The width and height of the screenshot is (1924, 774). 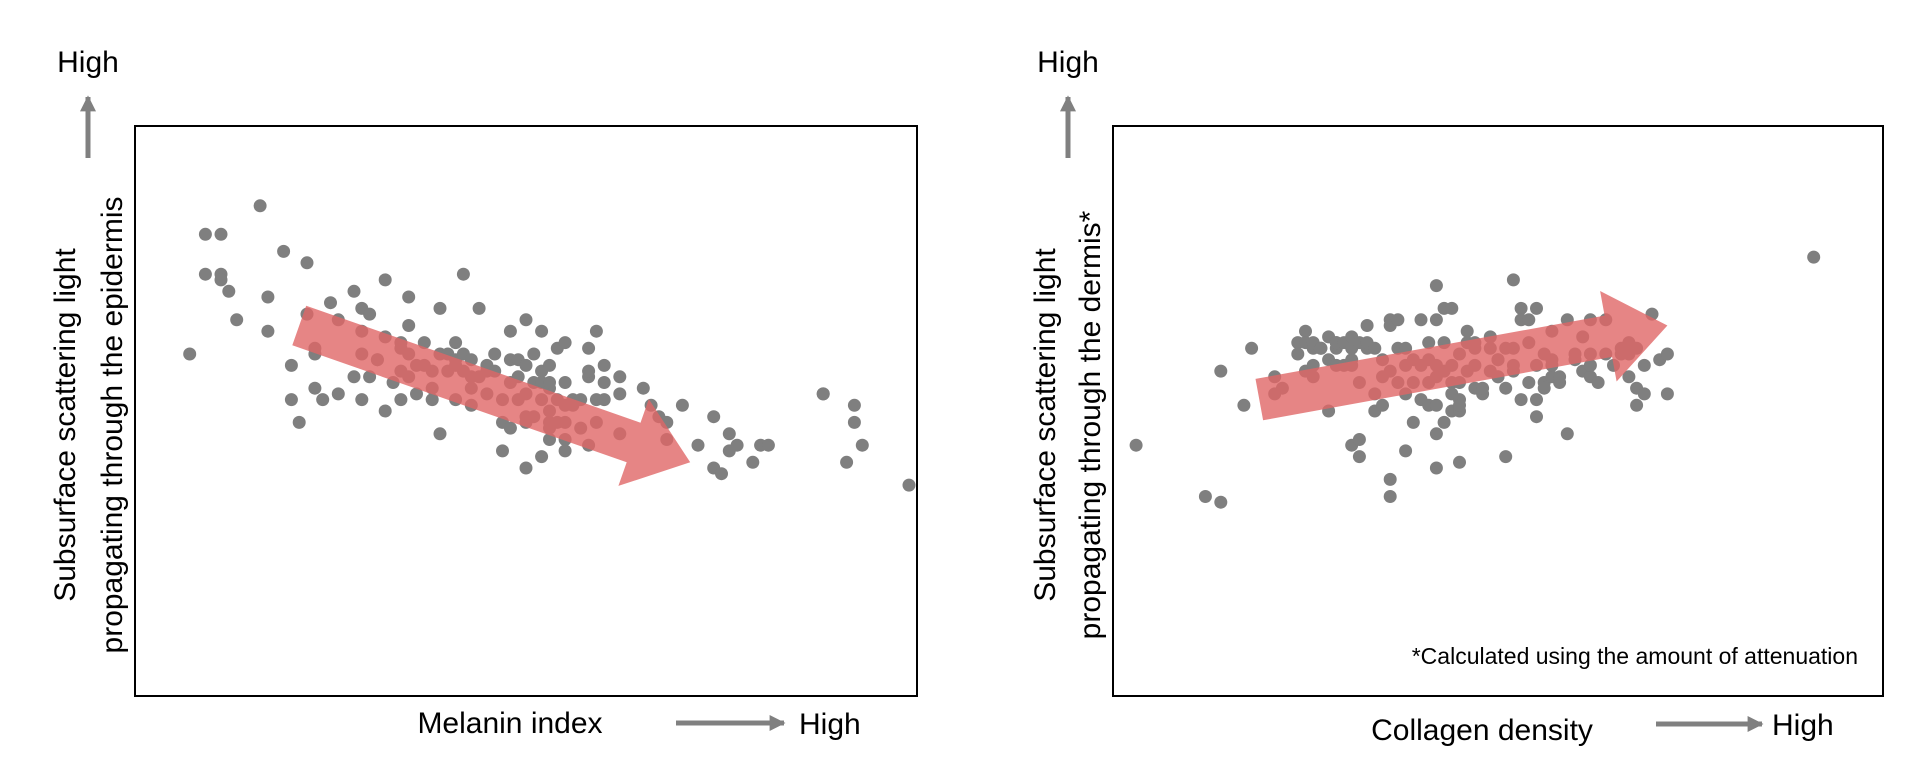 I want to click on x-axis-label-right: Collagen density, so click(x=1482, y=730).